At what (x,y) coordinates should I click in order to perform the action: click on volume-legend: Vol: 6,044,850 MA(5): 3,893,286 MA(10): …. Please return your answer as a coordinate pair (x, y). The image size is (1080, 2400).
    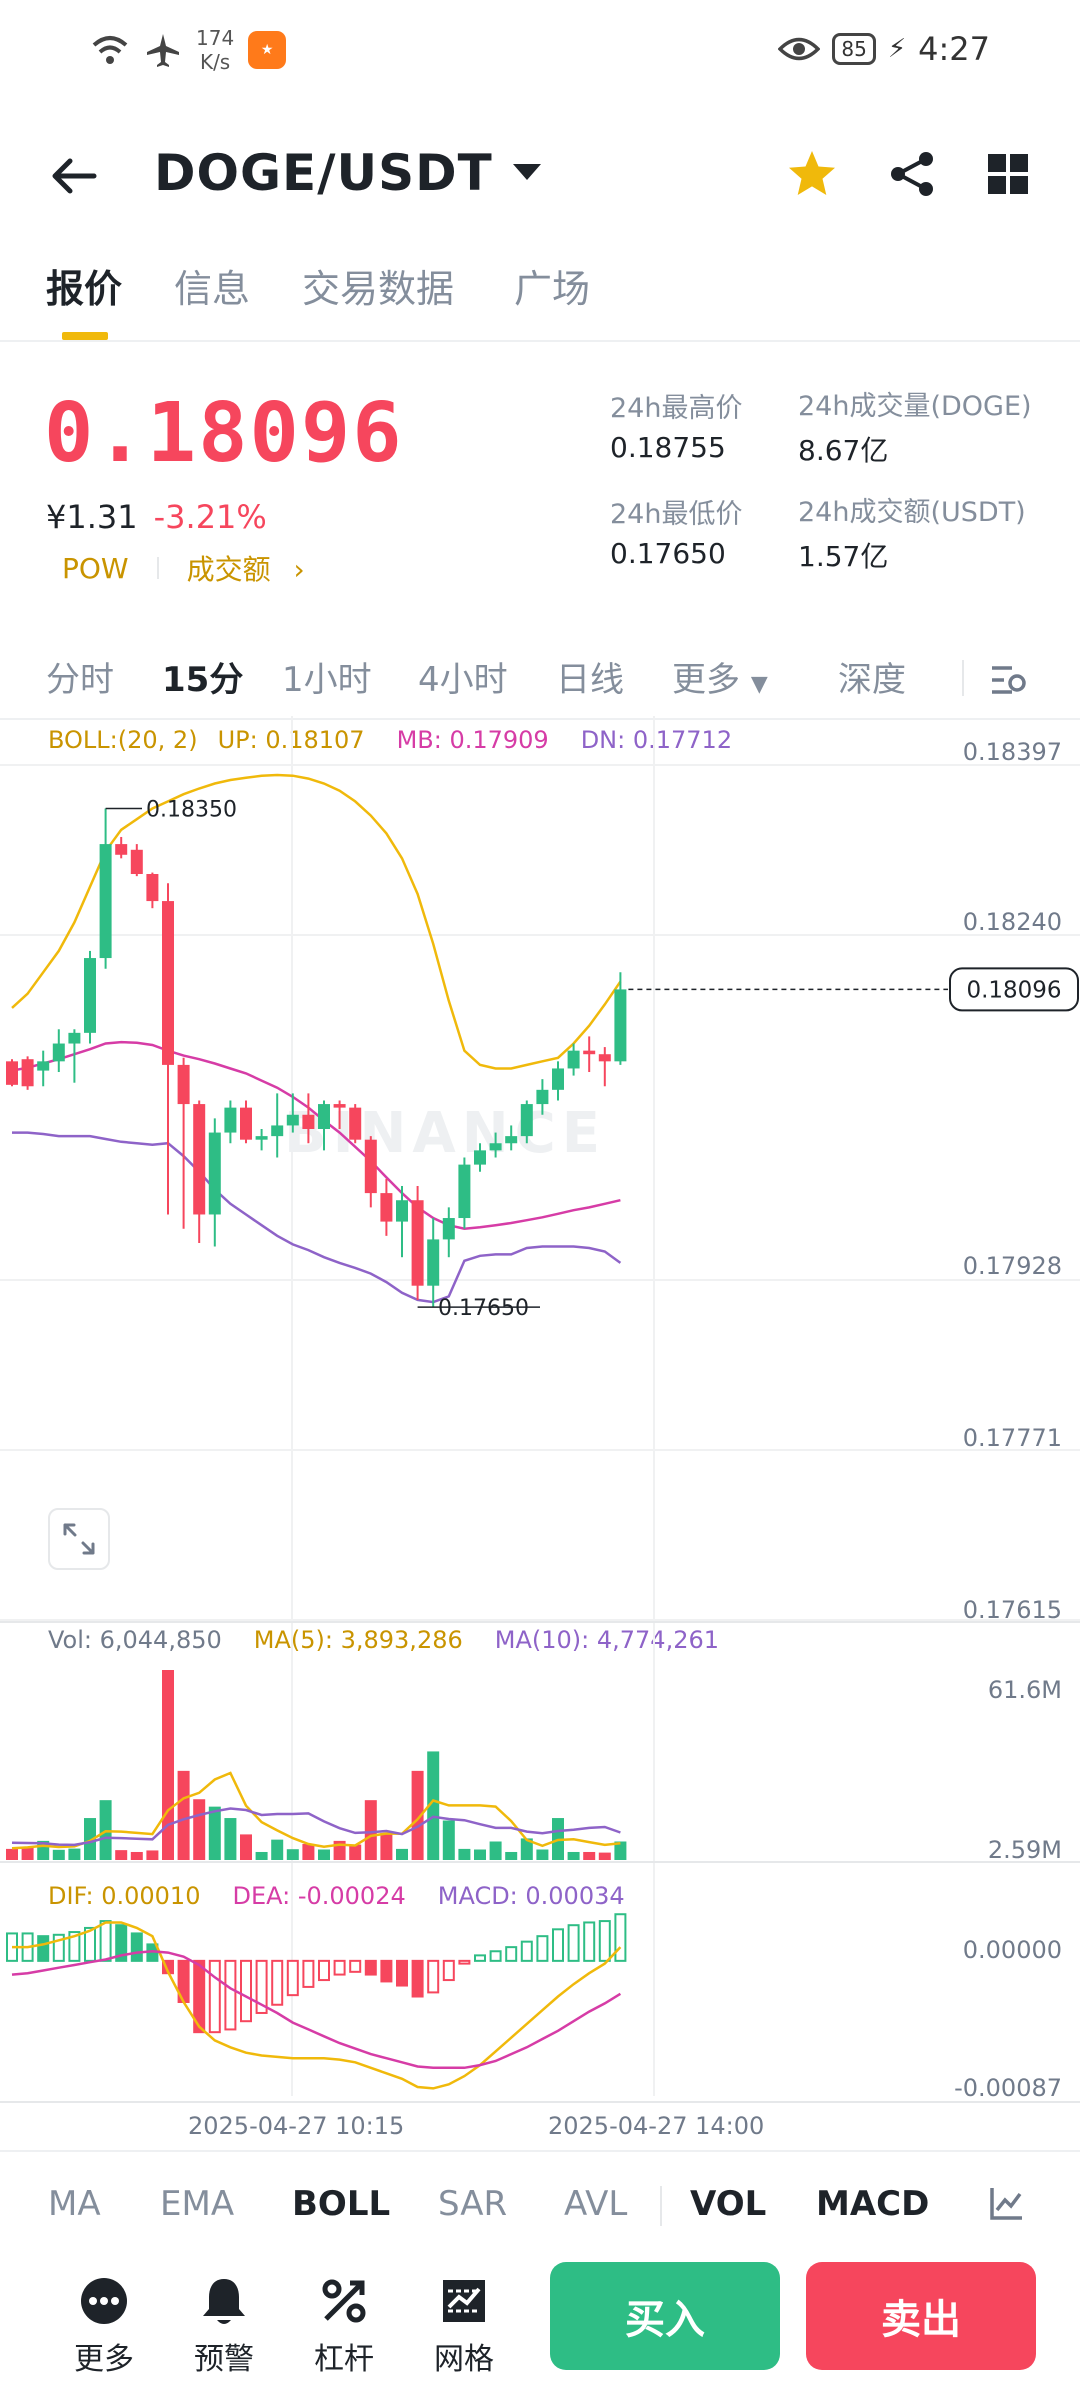
    Looking at the image, I should click on (383, 1640).